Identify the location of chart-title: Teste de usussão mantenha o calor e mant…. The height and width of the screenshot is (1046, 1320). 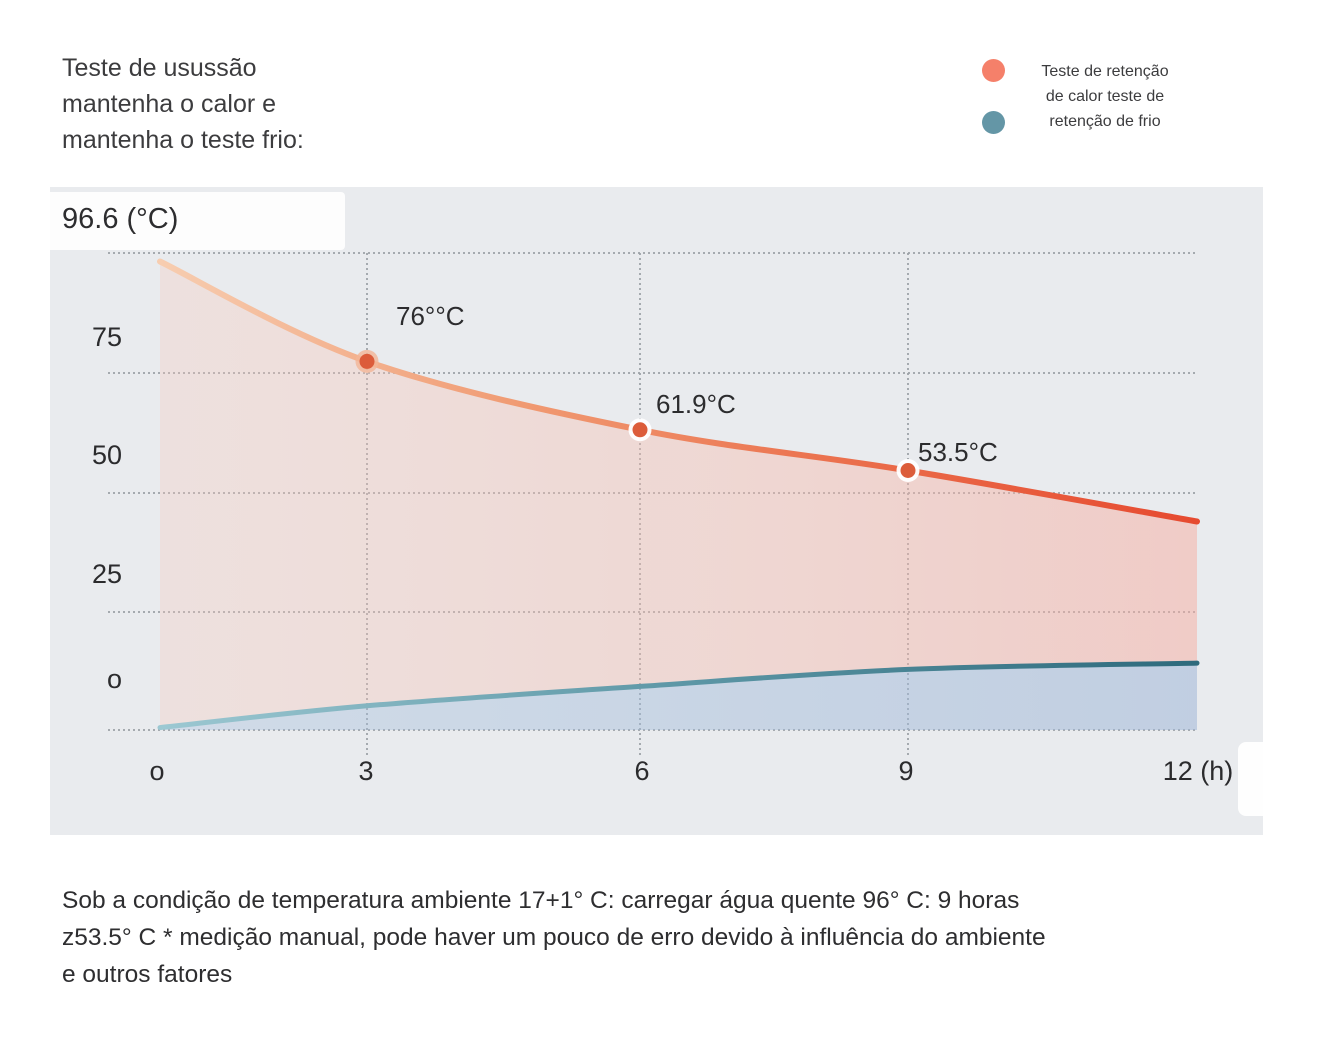
(183, 104).